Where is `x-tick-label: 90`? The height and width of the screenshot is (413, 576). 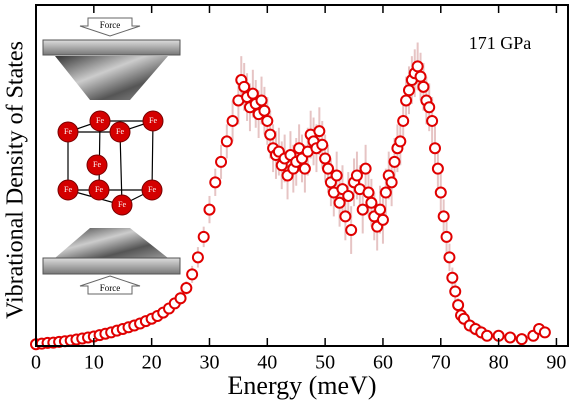 x-tick-label: 90 is located at coordinates (556, 363).